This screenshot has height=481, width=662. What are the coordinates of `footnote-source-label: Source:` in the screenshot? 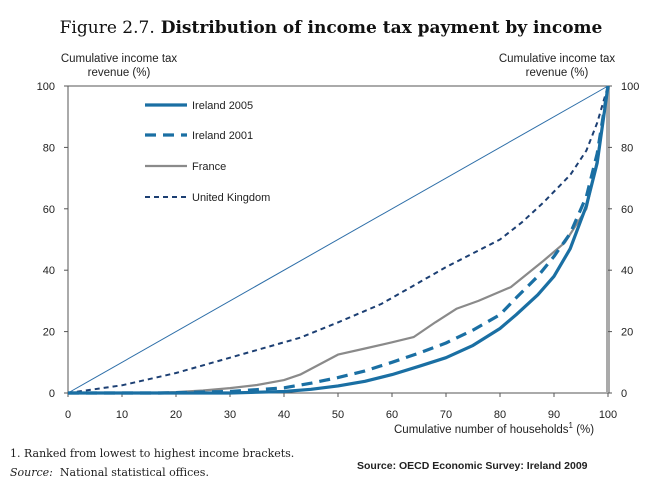 It's located at (31, 472).